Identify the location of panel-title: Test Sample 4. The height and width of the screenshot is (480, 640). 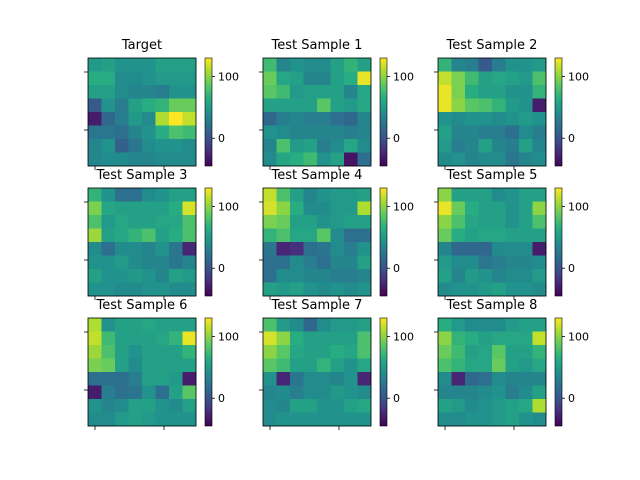
(317, 175).